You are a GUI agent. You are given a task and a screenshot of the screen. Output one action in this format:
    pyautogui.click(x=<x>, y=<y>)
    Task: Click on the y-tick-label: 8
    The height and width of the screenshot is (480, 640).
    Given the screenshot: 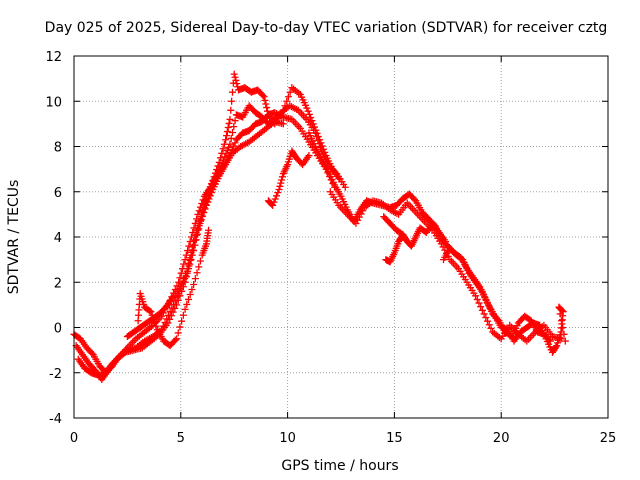 What is the action you would take?
    pyautogui.click(x=58, y=148)
    